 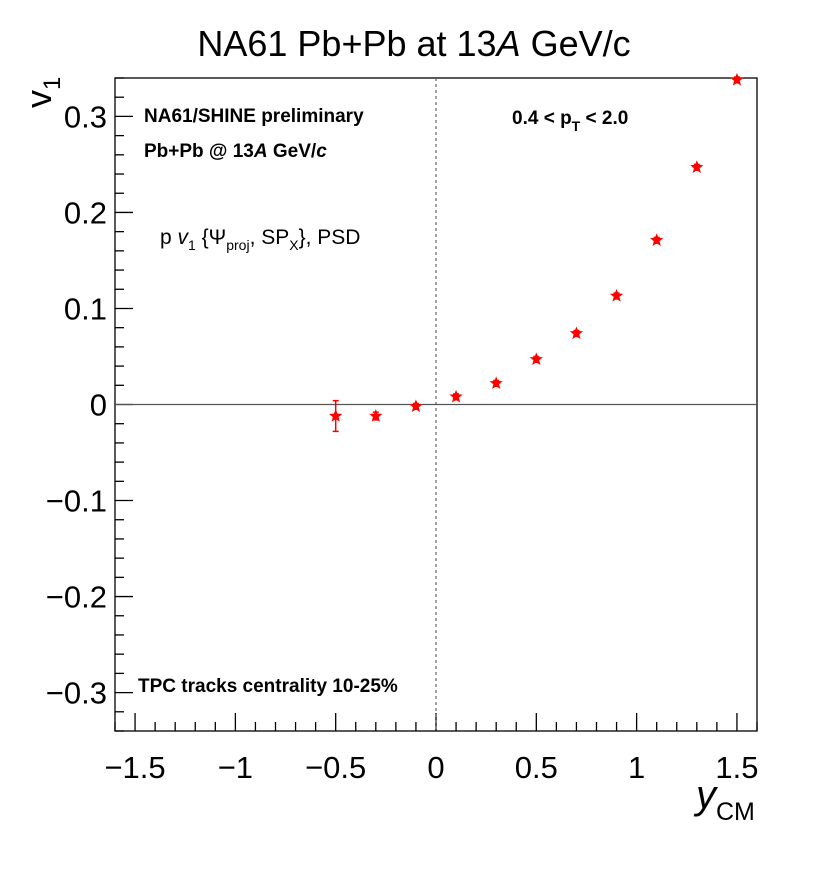 What do you see at coordinates (636, 767) in the screenshot?
I see `x-tick-label: 1` at bounding box center [636, 767].